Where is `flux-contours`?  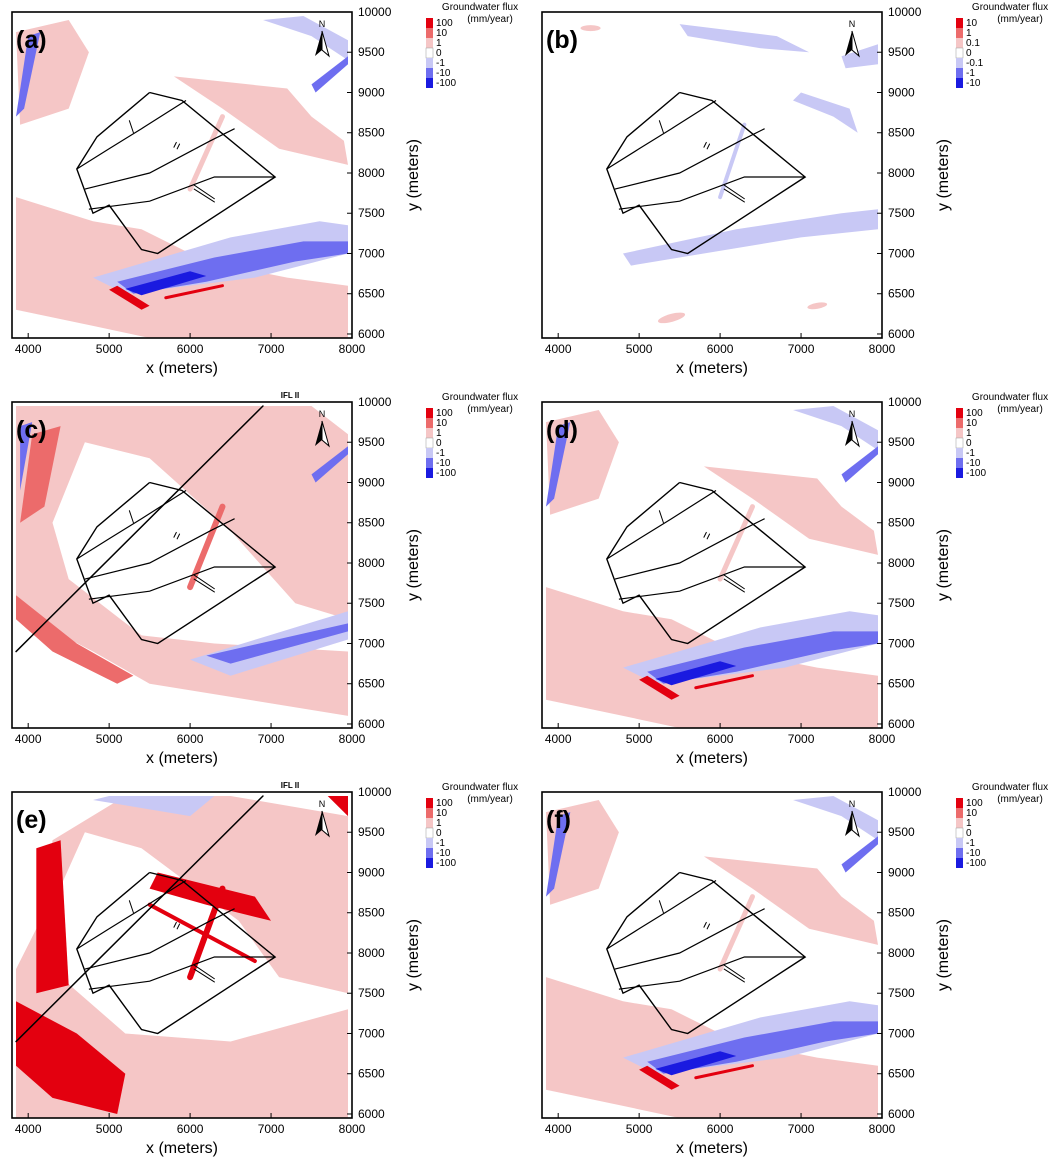
flux-contours is located at coordinates (729, 174).